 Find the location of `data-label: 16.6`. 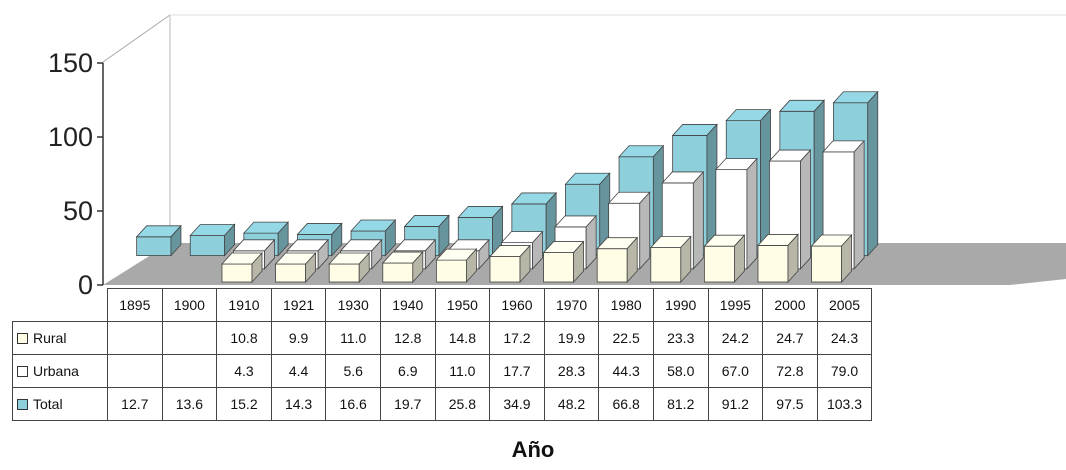

data-label: 16.6 is located at coordinates (353, 404).